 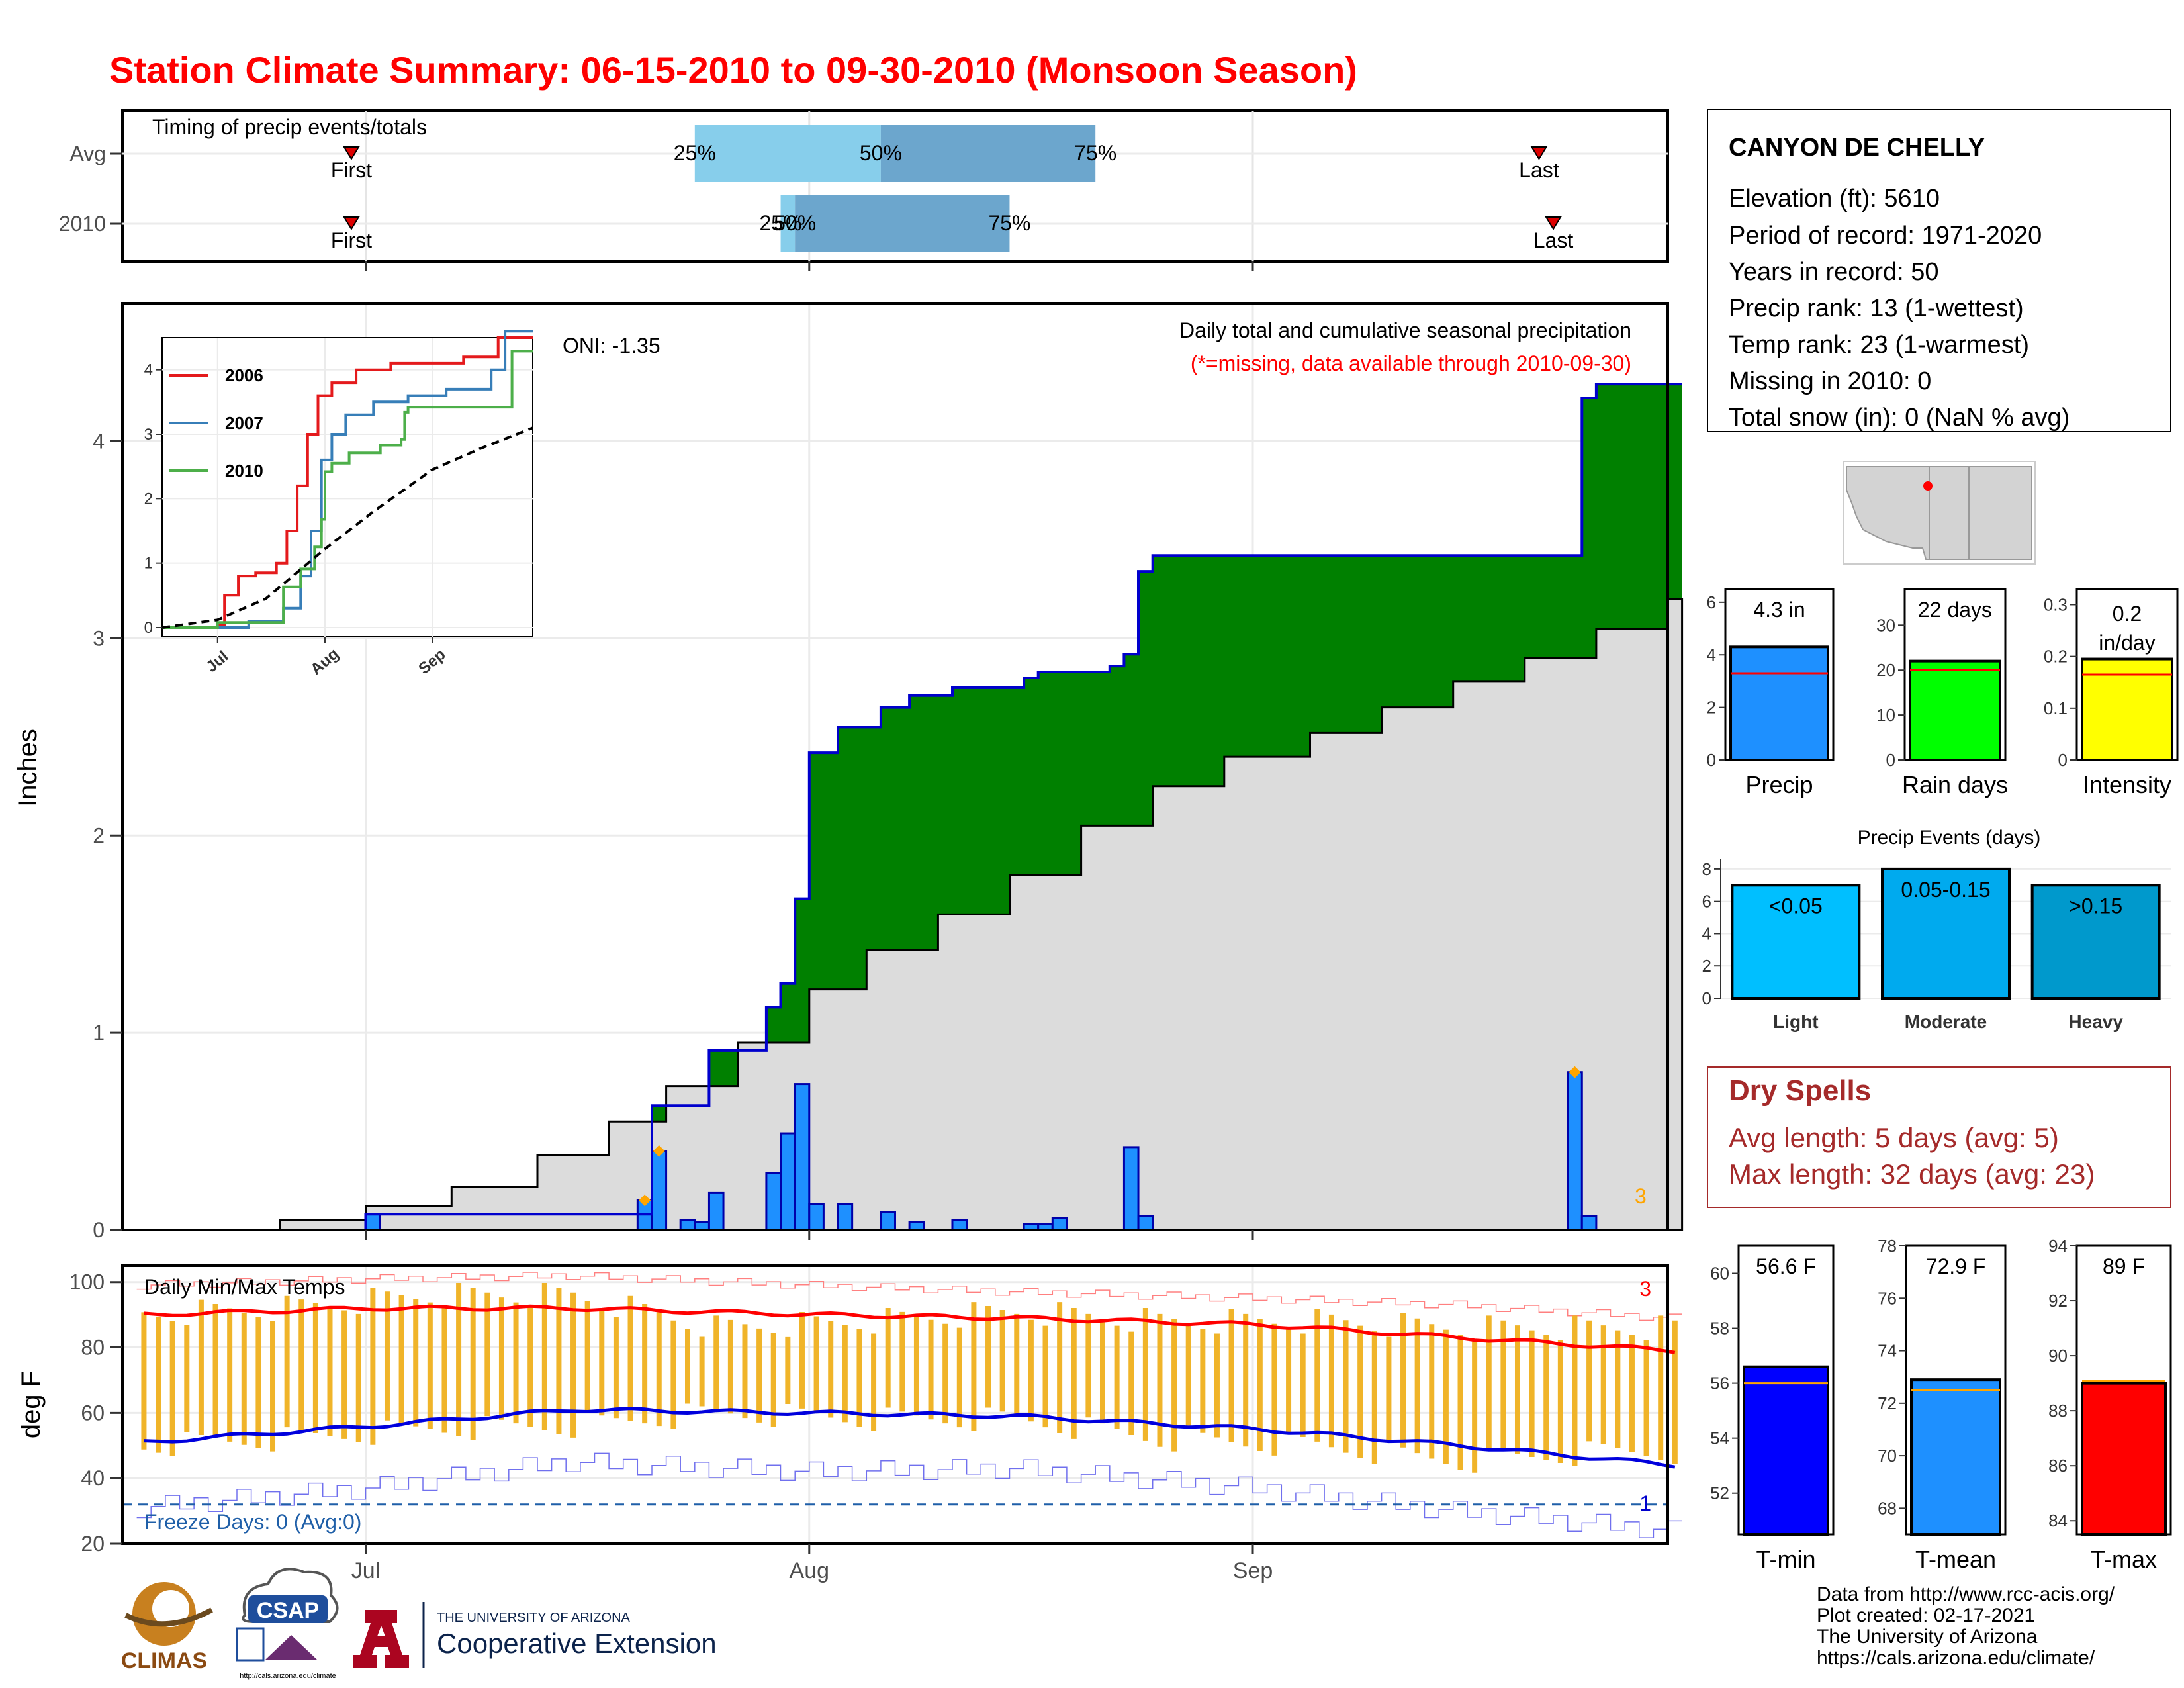 I want to click on precip-events-title: Precip Events (days), so click(x=1949, y=838).